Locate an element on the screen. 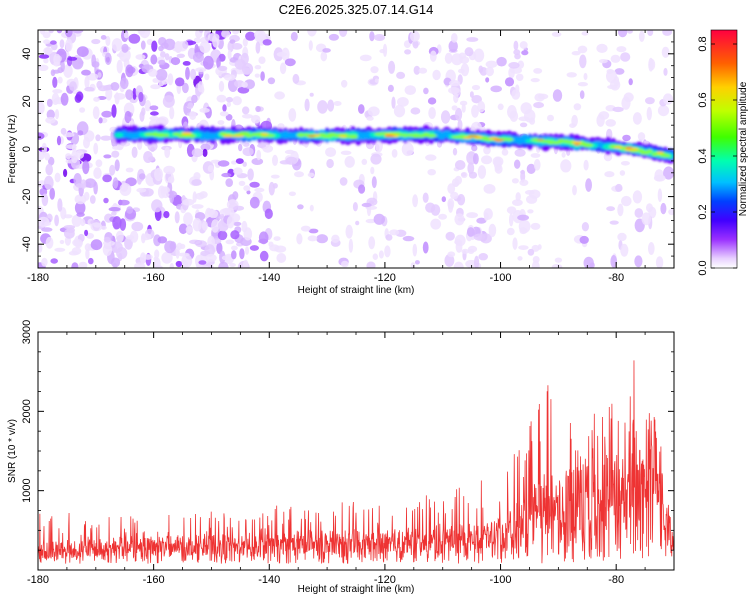  y-tick-label: 1000 is located at coordinates (27, 490).